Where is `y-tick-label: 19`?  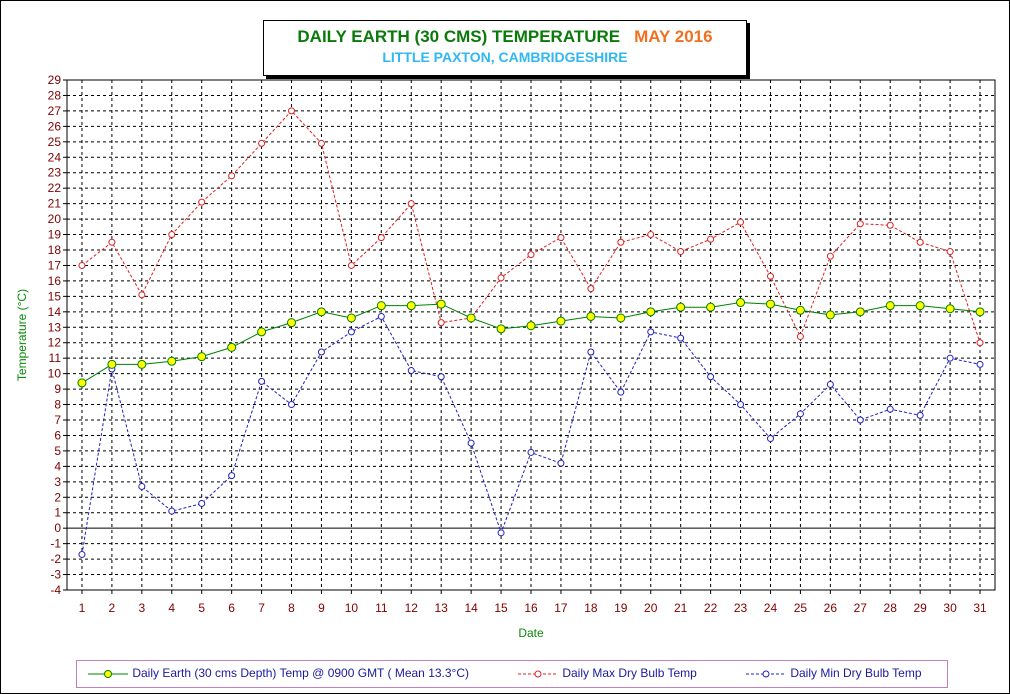 y-tick-label: 19 is located at coordinates (55, 235).